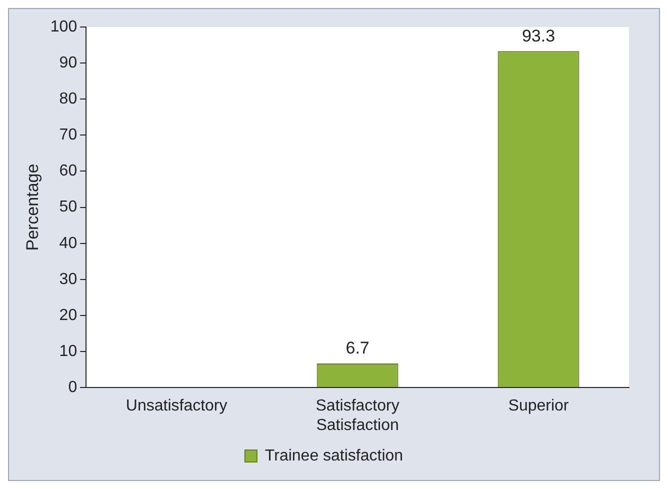 This screenshot has height=489, width=668. I want to click on data-label: 93.3, so click(539, 36).